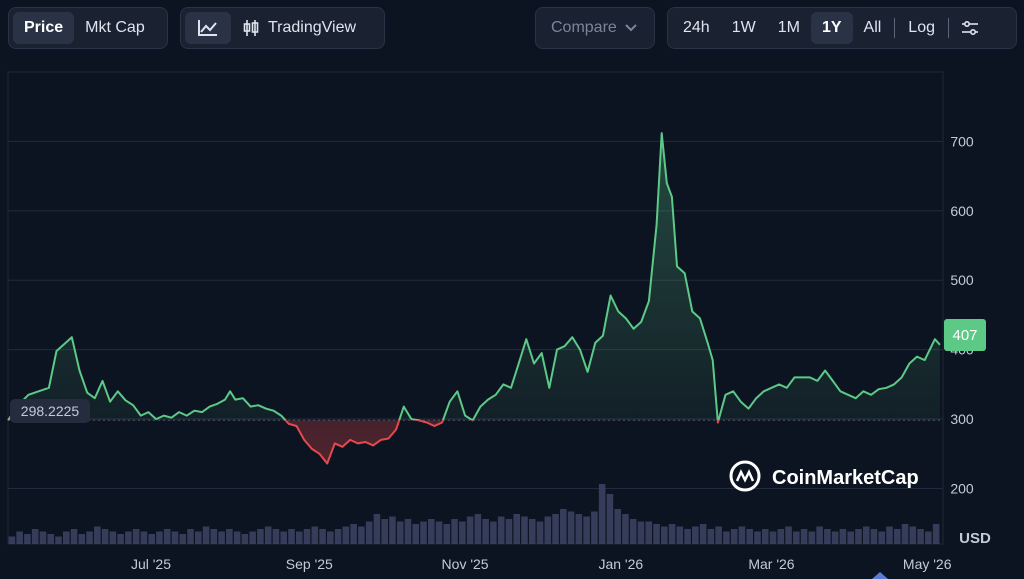  Describe the element at coordinates (151, 564) in the screenshot. I see `x-tick-label: Jul '25` at that location.